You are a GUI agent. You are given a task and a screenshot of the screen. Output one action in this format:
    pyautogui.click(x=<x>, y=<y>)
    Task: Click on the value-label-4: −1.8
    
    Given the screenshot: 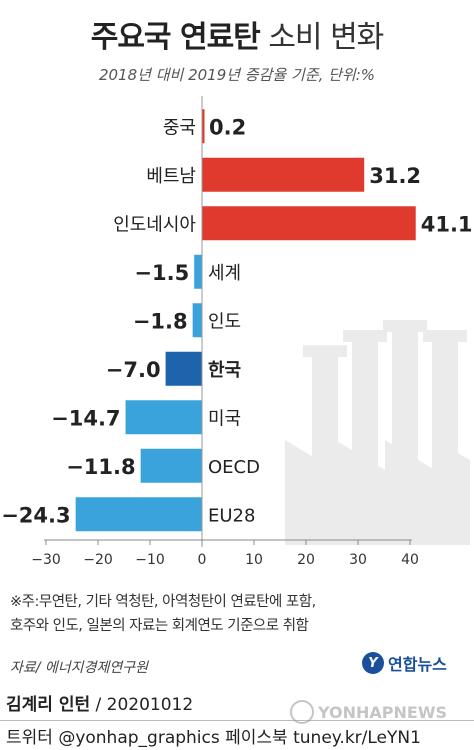 What is the action you would take?
    pyautogui.click(x=160, y=321)
    